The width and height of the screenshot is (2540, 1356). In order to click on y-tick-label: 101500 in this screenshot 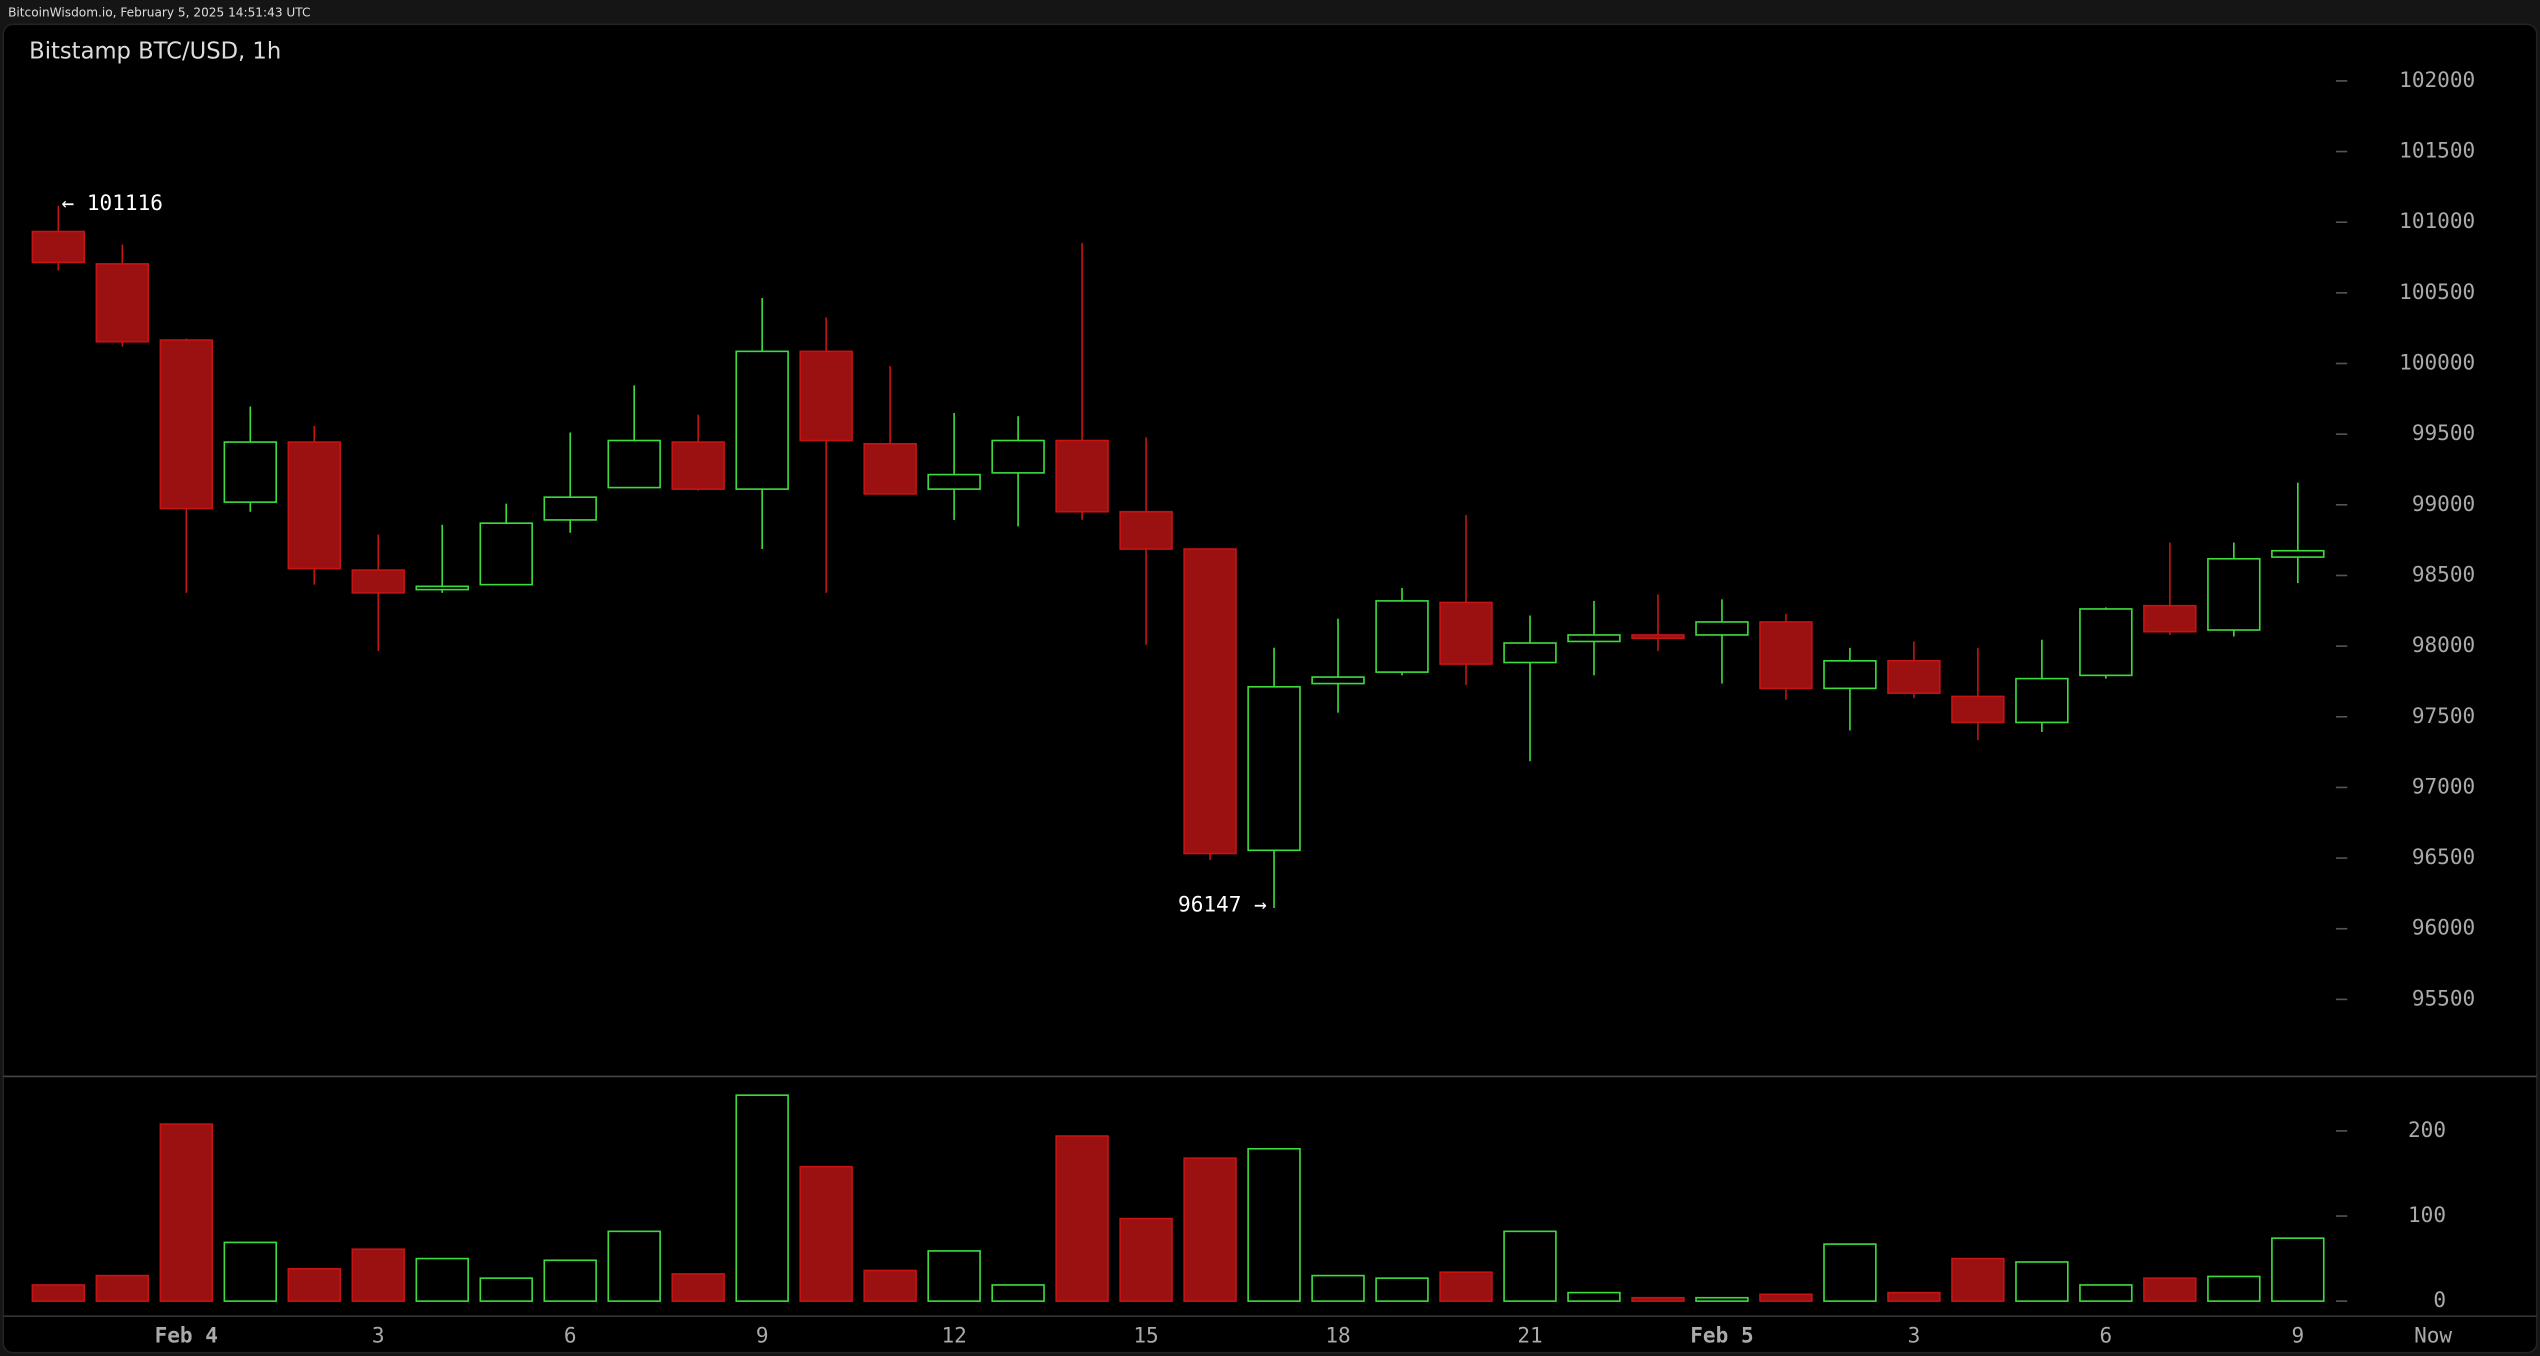, I will do `click(2437, 150)`.